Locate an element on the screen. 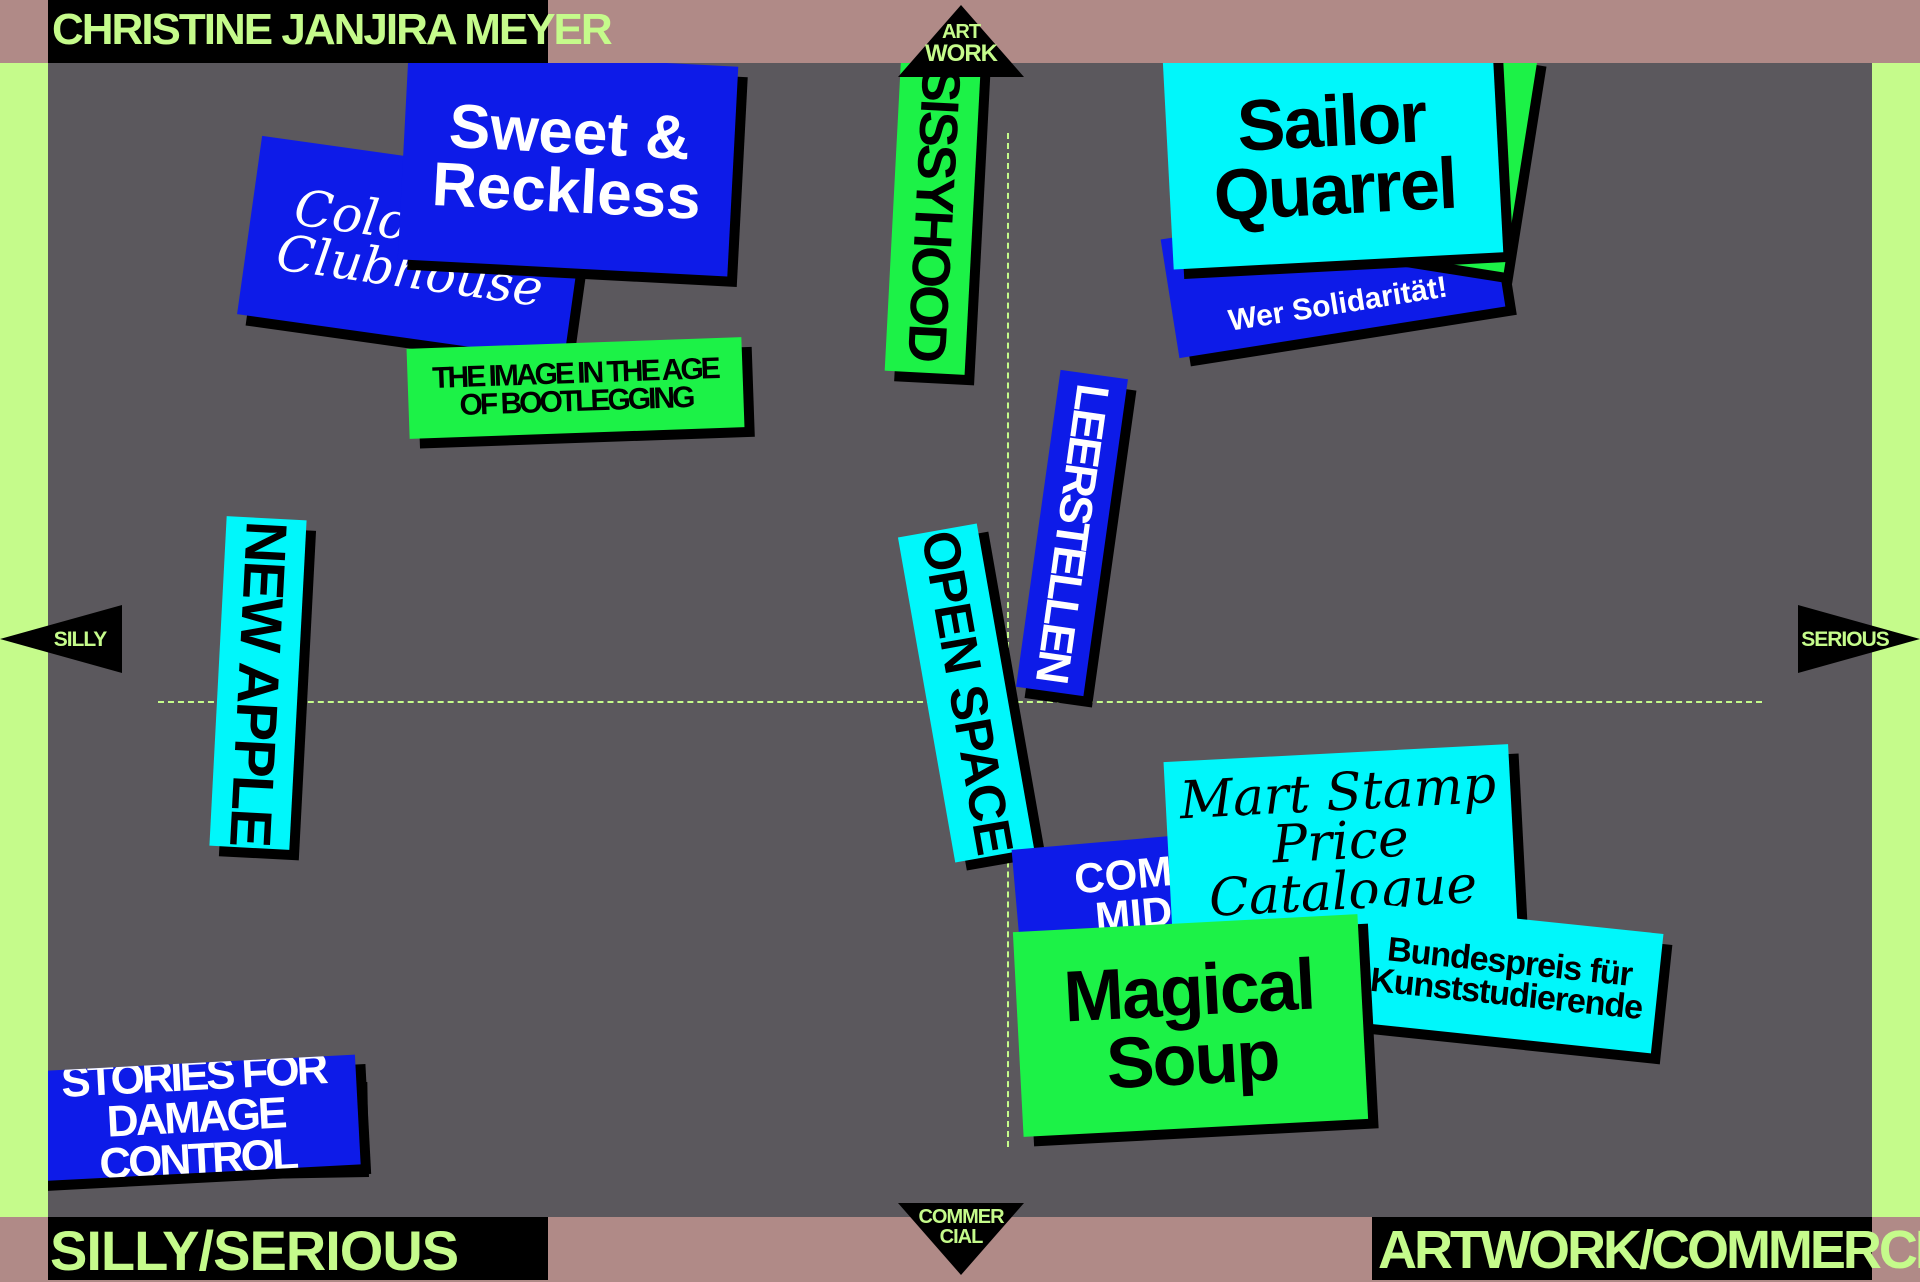 The width and height of the screenshot is (1920, 1282). axis-bottom-line2: CIAL is located at coordinates (961, 1237).